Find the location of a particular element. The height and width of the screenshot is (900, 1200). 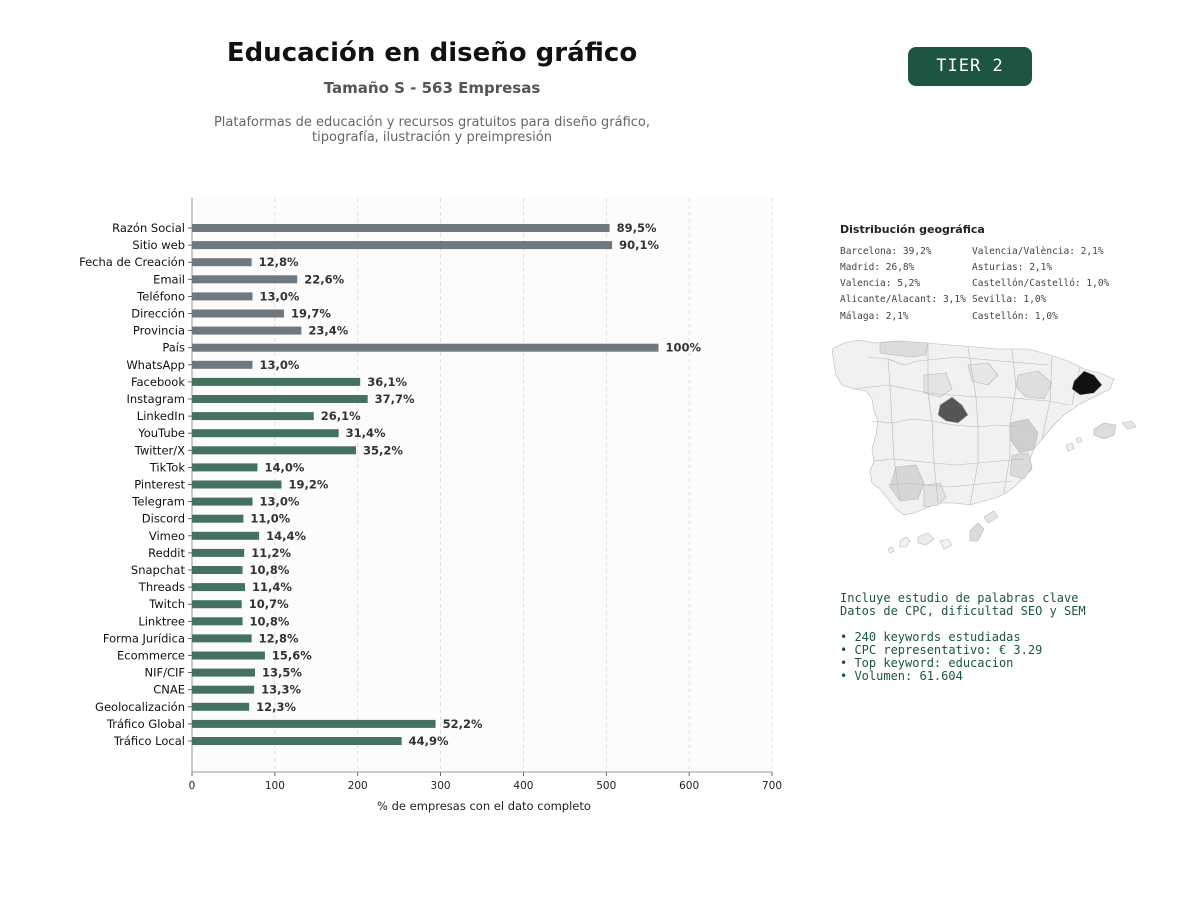

bar-value-label: 15,6% is located at coordinates (292, 656).